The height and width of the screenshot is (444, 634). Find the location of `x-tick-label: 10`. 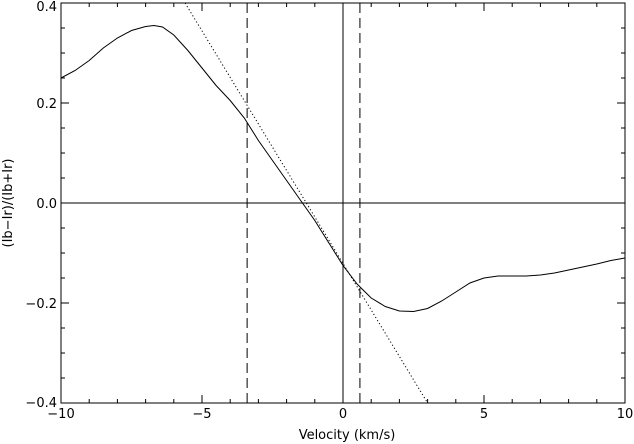

x-tick-label: 10 is located at coordinates (625, 414).